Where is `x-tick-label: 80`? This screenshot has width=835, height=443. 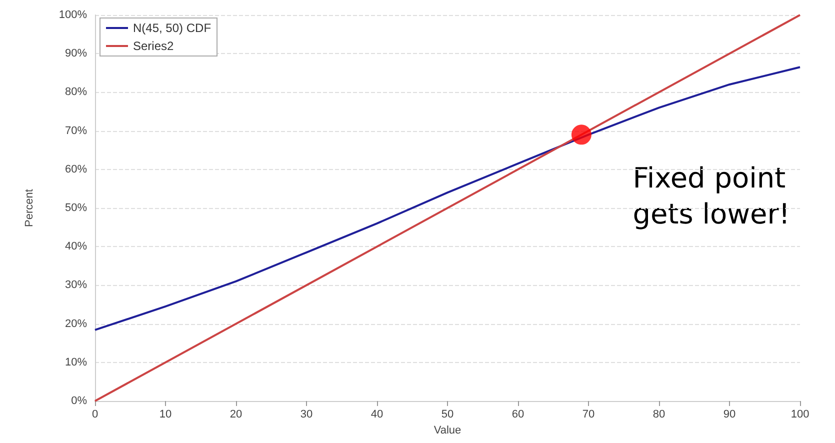 x-tick-label: 80 is located at coordinates (659, 414).